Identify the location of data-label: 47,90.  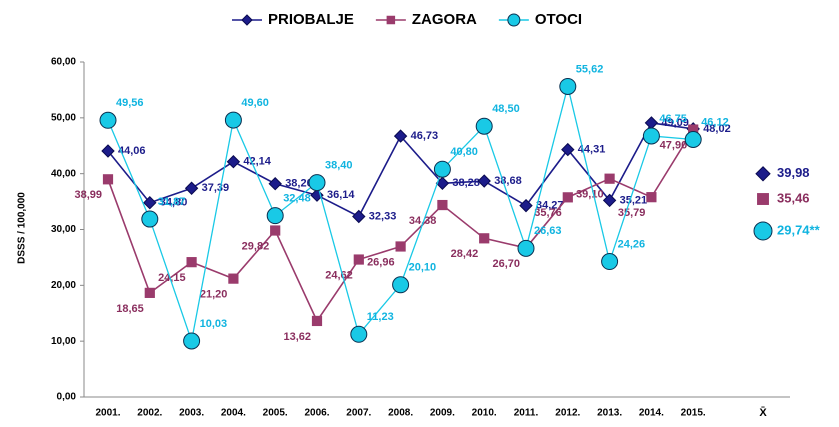
(674, 145).